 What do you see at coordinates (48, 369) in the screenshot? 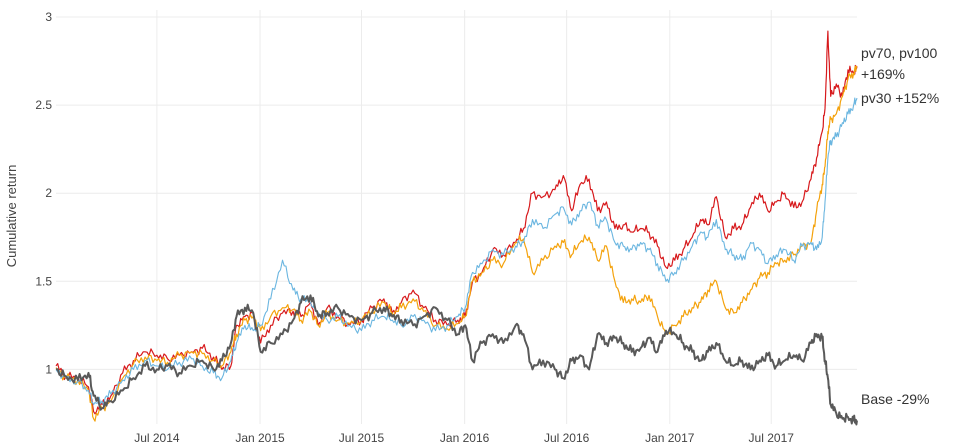
I see `y-tick-label: 1` at bounding box center [48, 369].